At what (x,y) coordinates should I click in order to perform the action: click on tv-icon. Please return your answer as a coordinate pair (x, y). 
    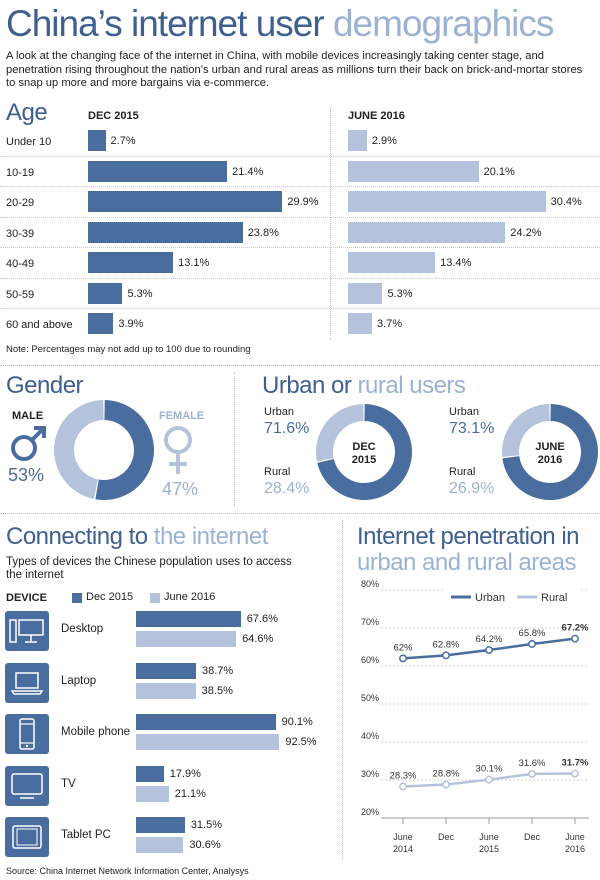
    Looking at the image, I should click on (27, 785).